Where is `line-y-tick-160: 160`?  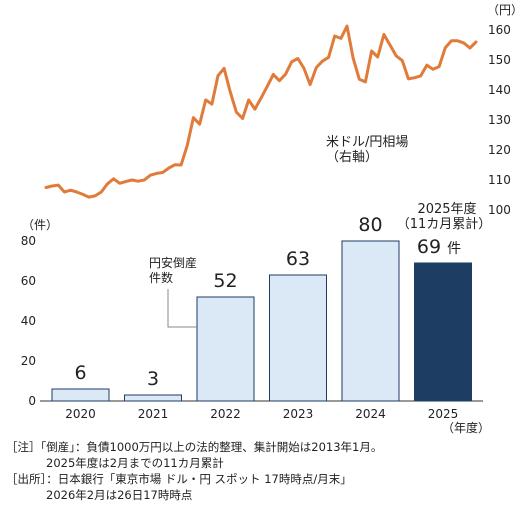
line-y-tick-160: 160 is located at coordinates (499, 30).